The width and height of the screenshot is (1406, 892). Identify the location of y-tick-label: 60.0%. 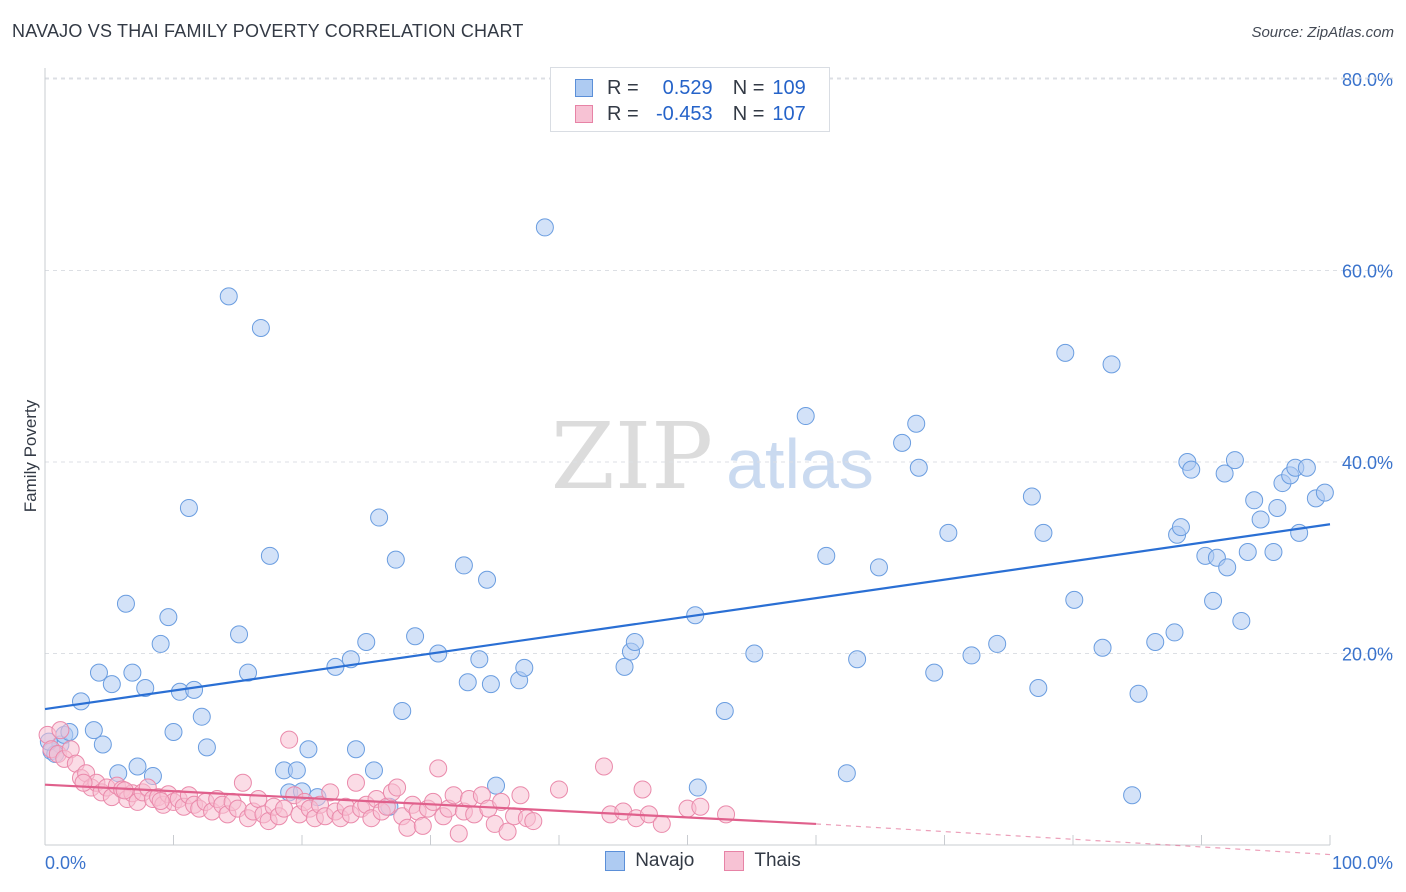
(1367, 272).